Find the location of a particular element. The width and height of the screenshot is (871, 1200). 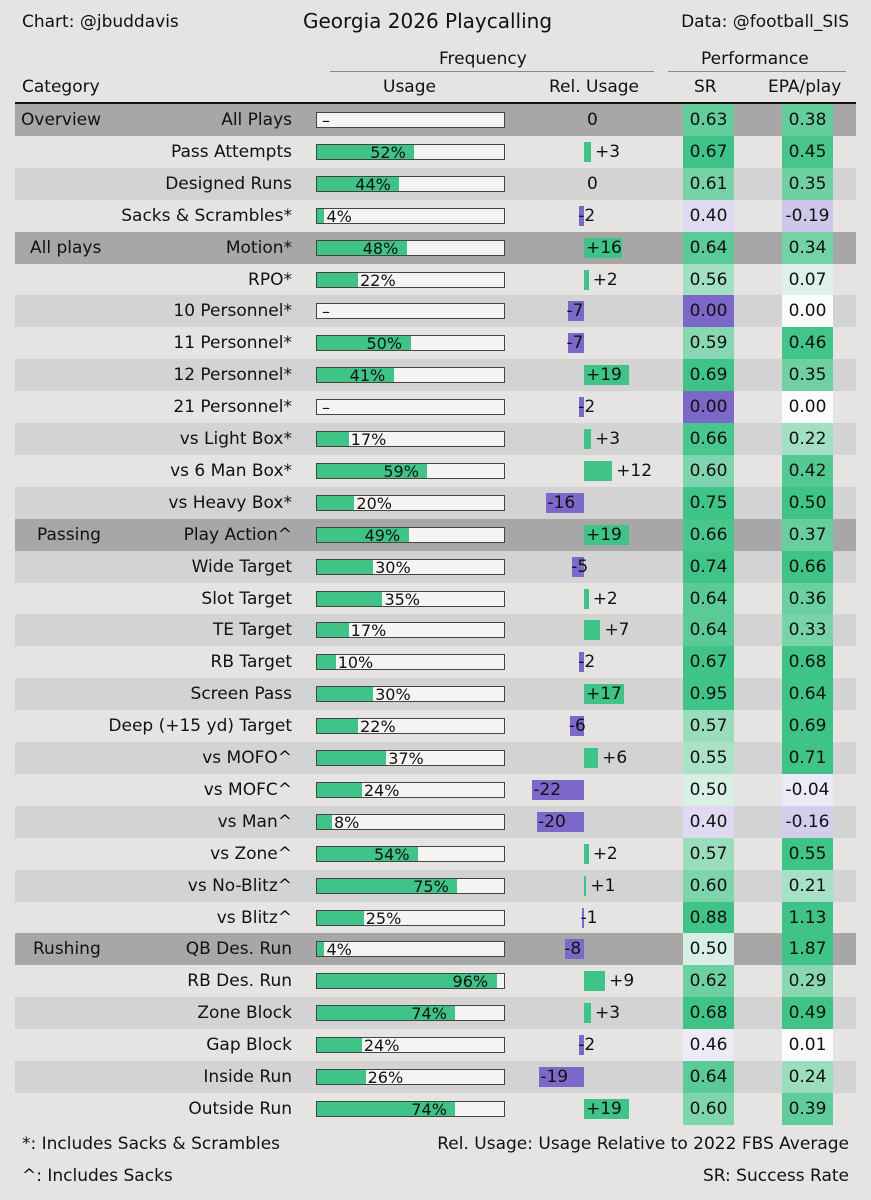

rel-usage-value: +17 is located at coordinates (604, 694).